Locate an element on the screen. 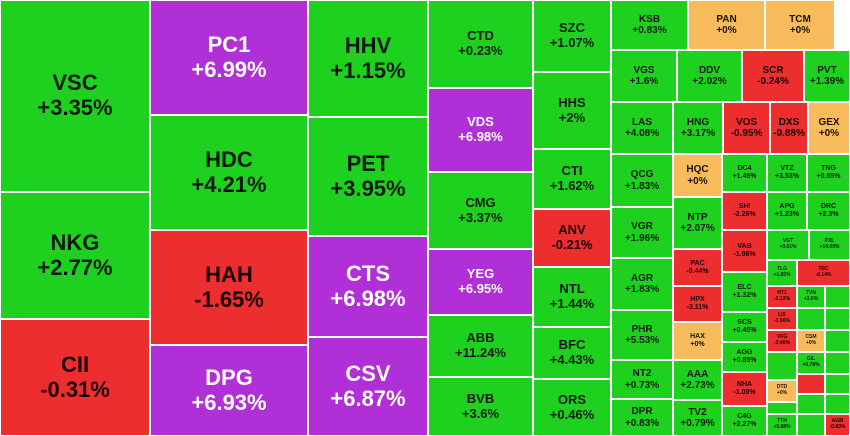 This screenshot has height=436, width=850. stock-tile-nha: NHA -1.09% is located at coordinates (744, 389).